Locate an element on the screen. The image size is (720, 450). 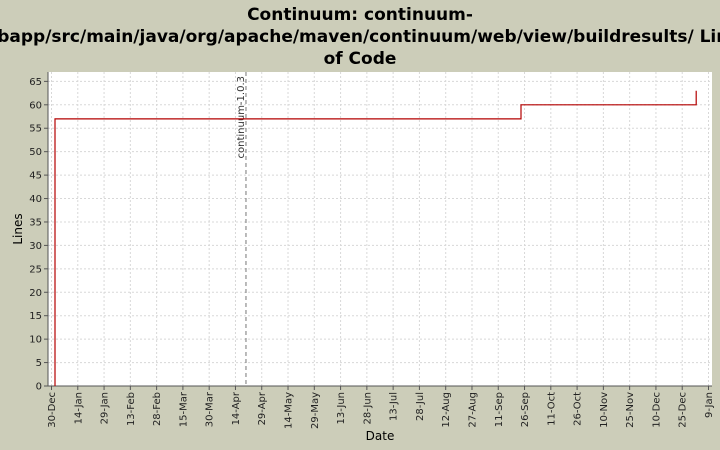
x-tick-label: 29-Jan is located at coordinates (105, 408).